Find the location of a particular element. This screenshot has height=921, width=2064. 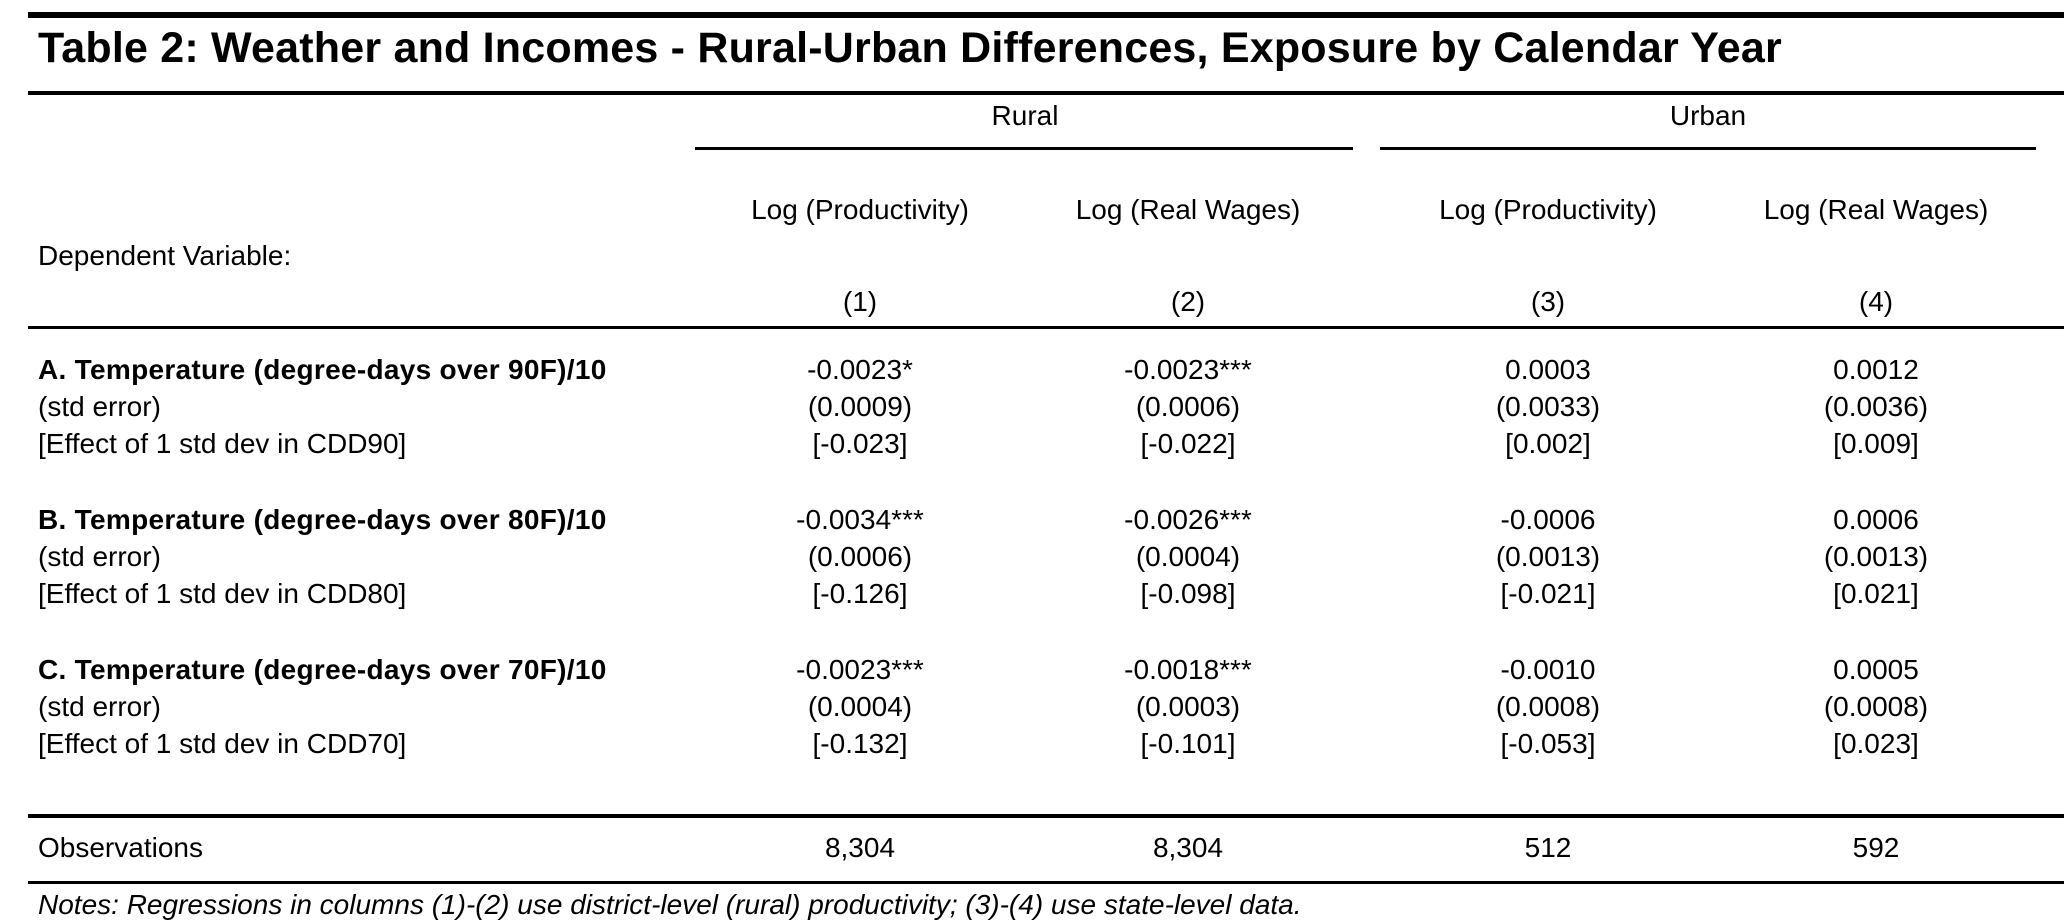

panel-b-coef-col3: -0.0006 is located at coordinates (1548, 519).